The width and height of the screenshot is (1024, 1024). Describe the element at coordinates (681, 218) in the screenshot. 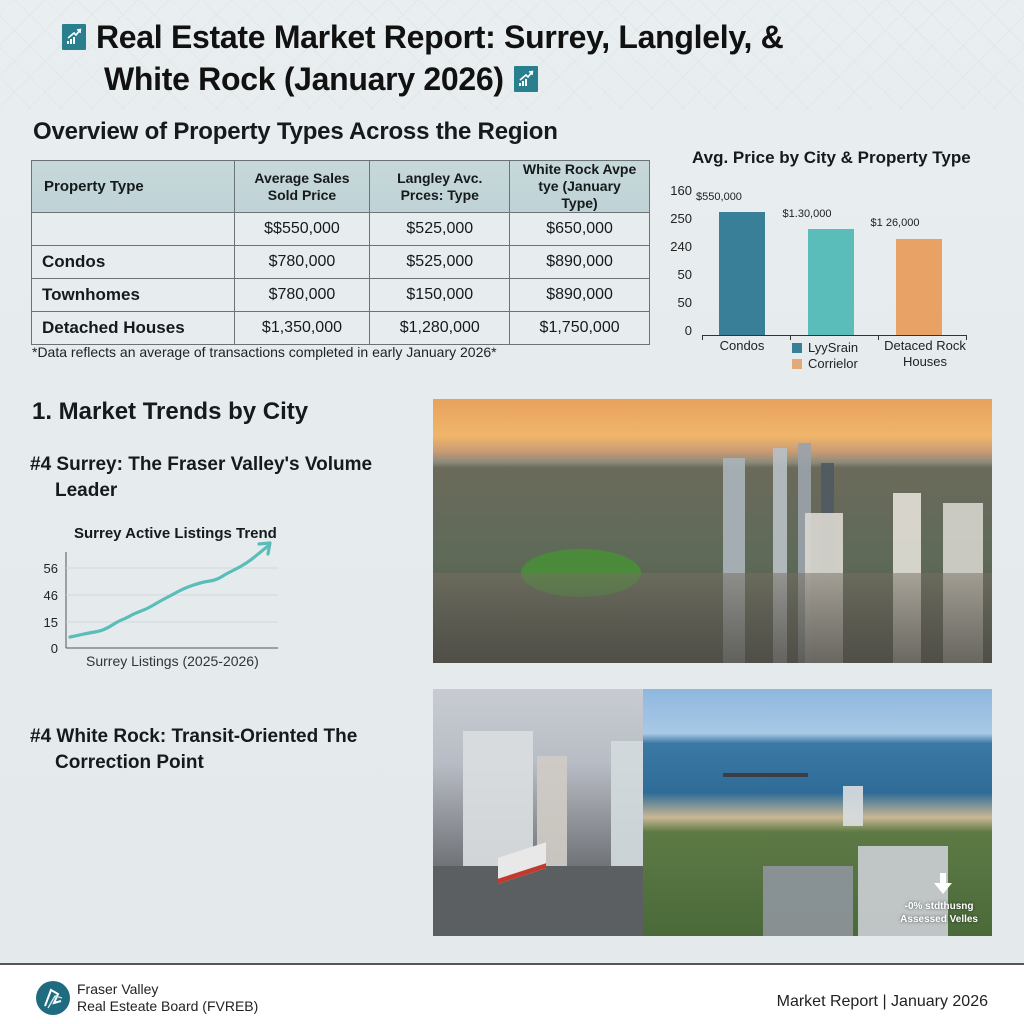

I see `y-tick-label: 250` at that location.